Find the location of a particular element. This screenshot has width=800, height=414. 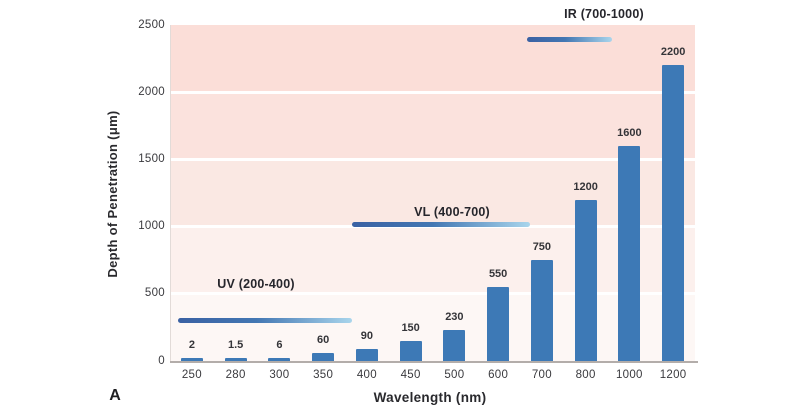

bar-value-label: 1200 is located at coordinates (585, 186).